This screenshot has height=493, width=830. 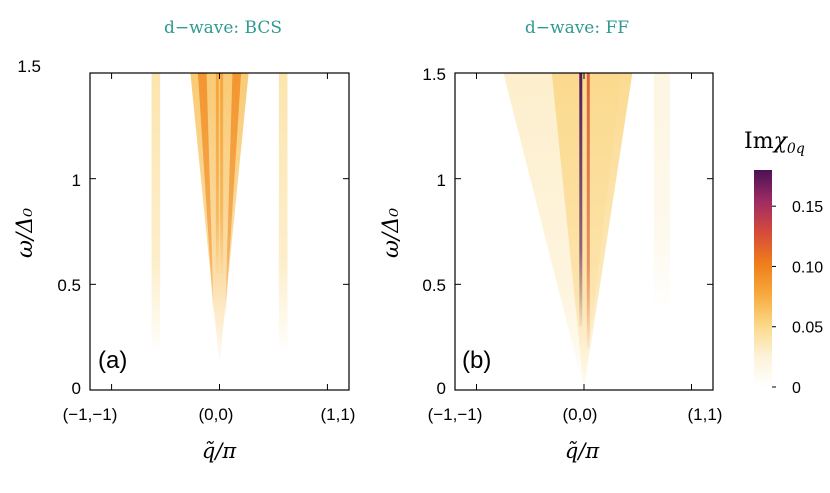 I want to click on colorbar-label-chi: χ, so click(x=780, y=141).